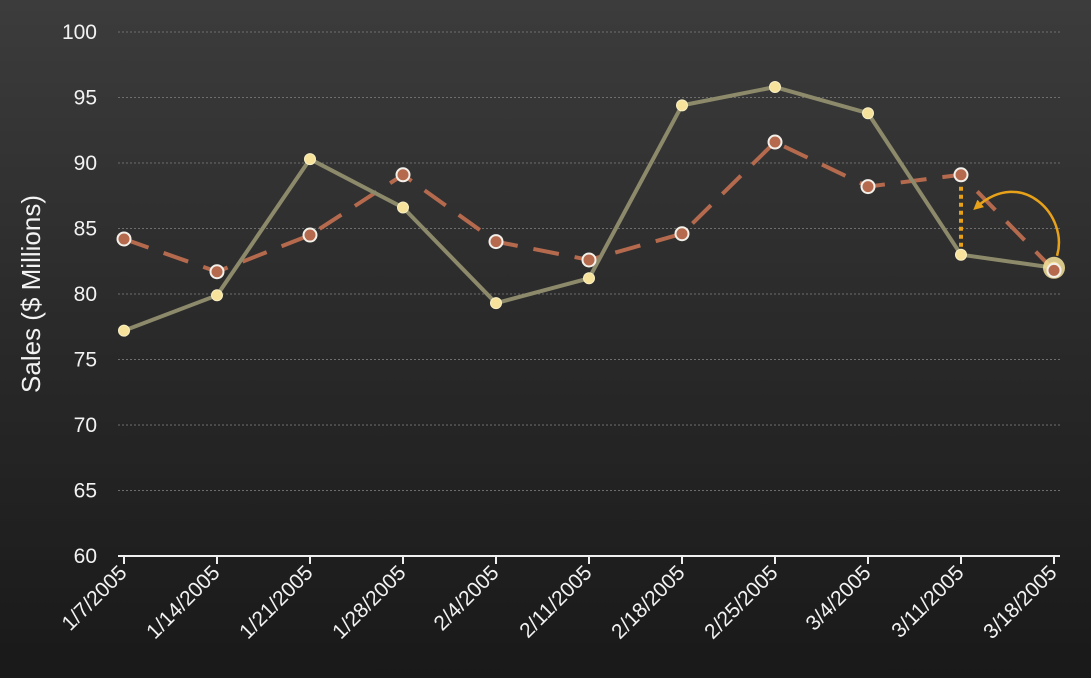  I want to click on annotations, so click(1012, 231).